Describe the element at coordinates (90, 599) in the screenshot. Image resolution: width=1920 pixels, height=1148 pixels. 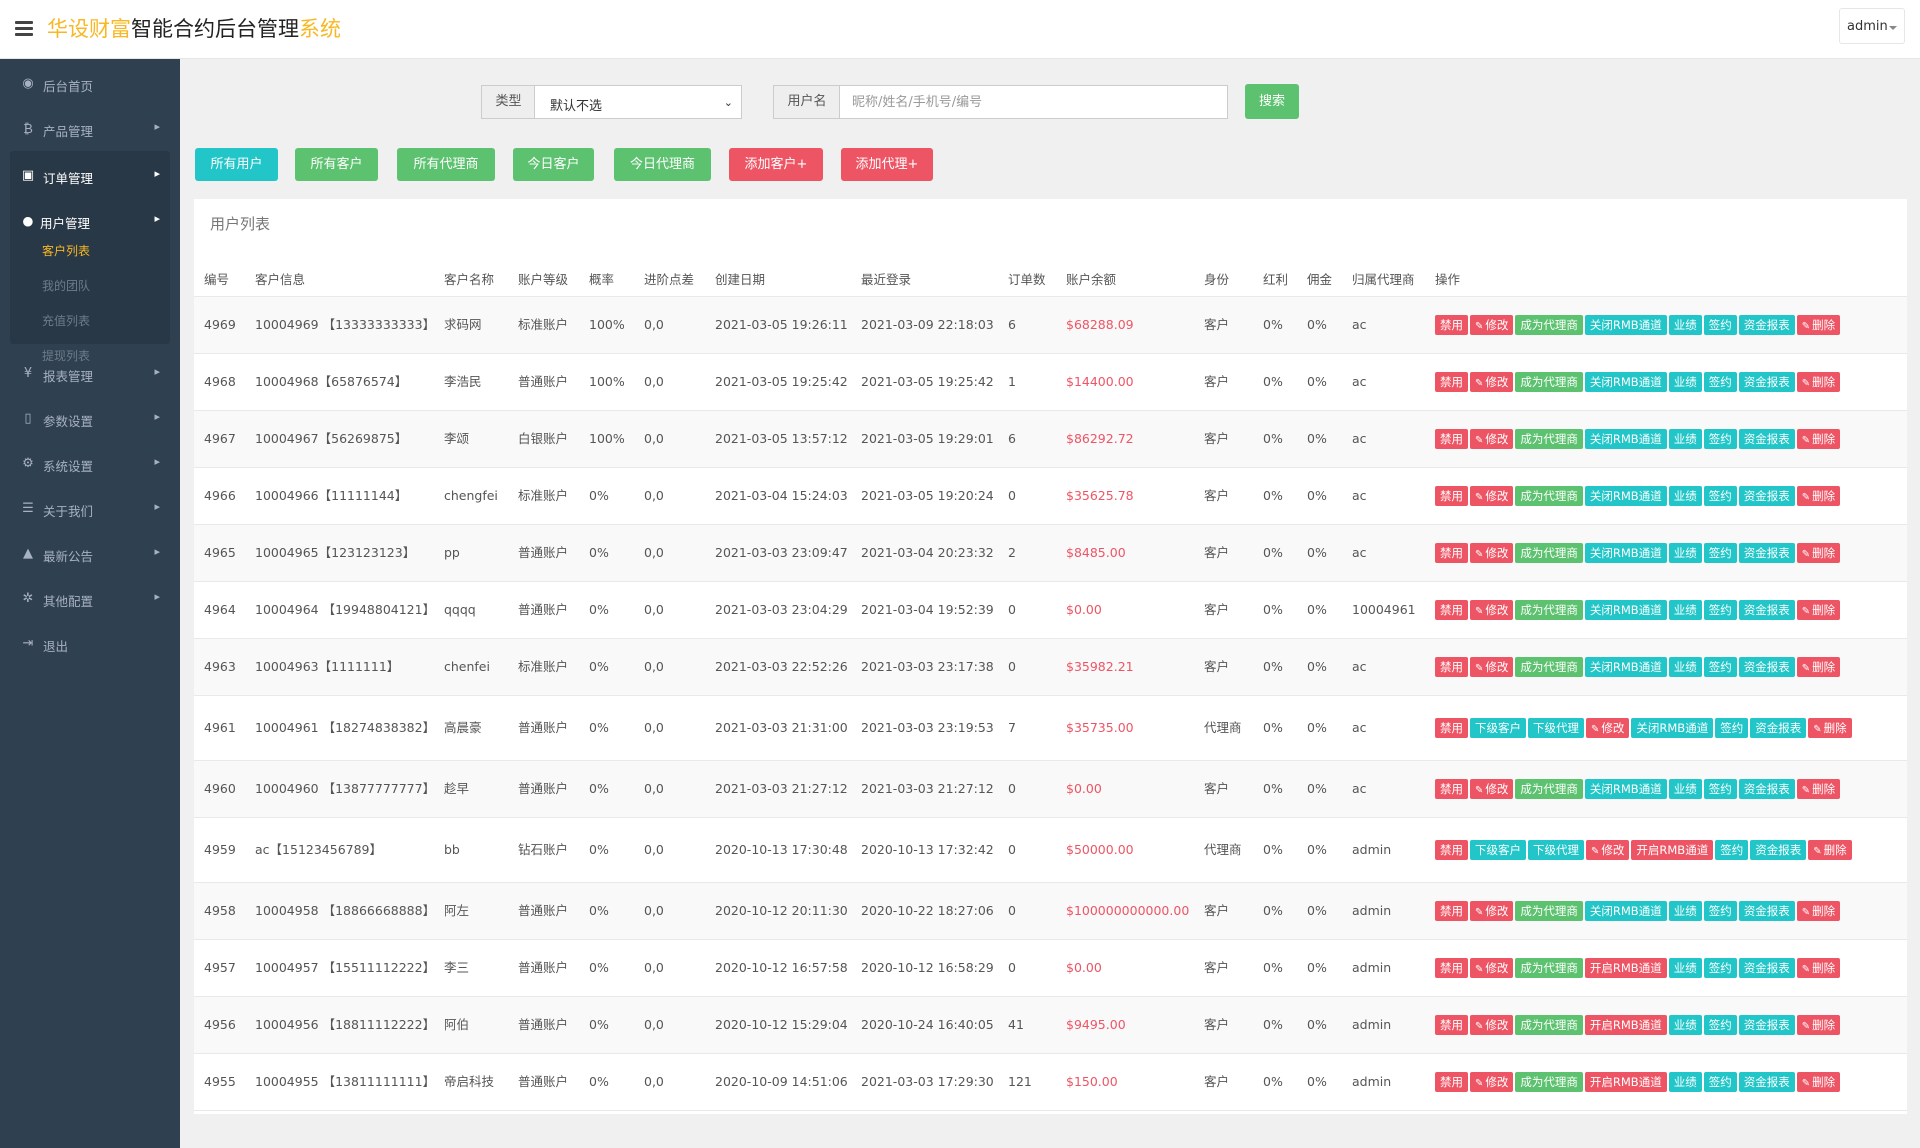
I see `sidebar-item-10: ✲ 其他配置 ▸` at that location.